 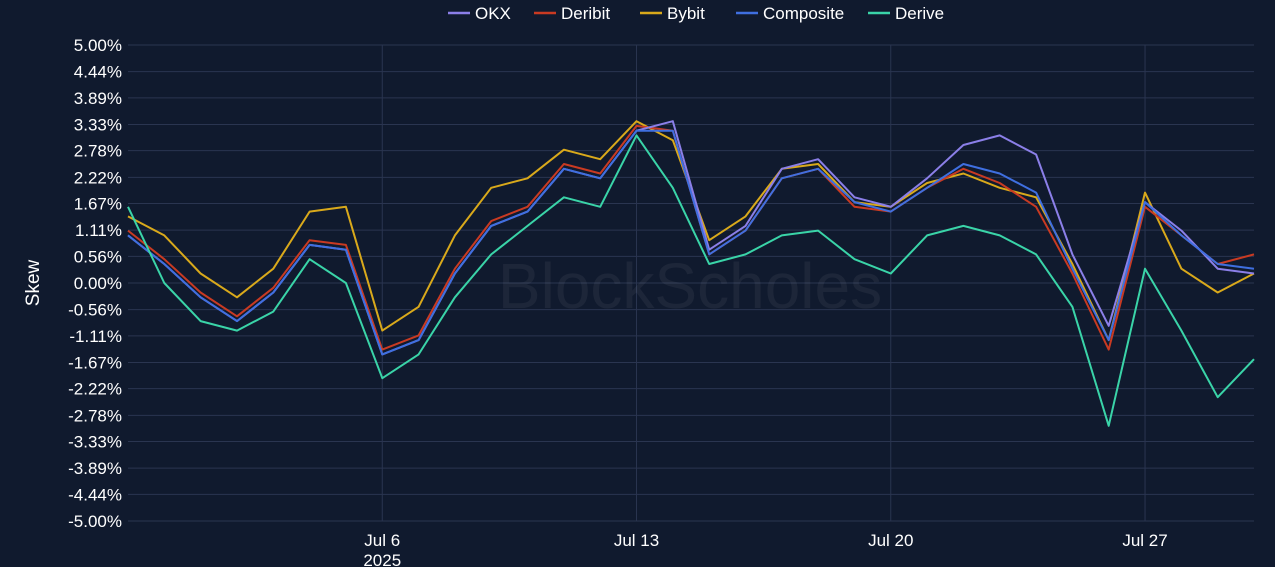 What do you see at coordinates (690, 286) in the screenshot?
I see `watermark-text: BlockScholes` at bounding box center [690, 286].